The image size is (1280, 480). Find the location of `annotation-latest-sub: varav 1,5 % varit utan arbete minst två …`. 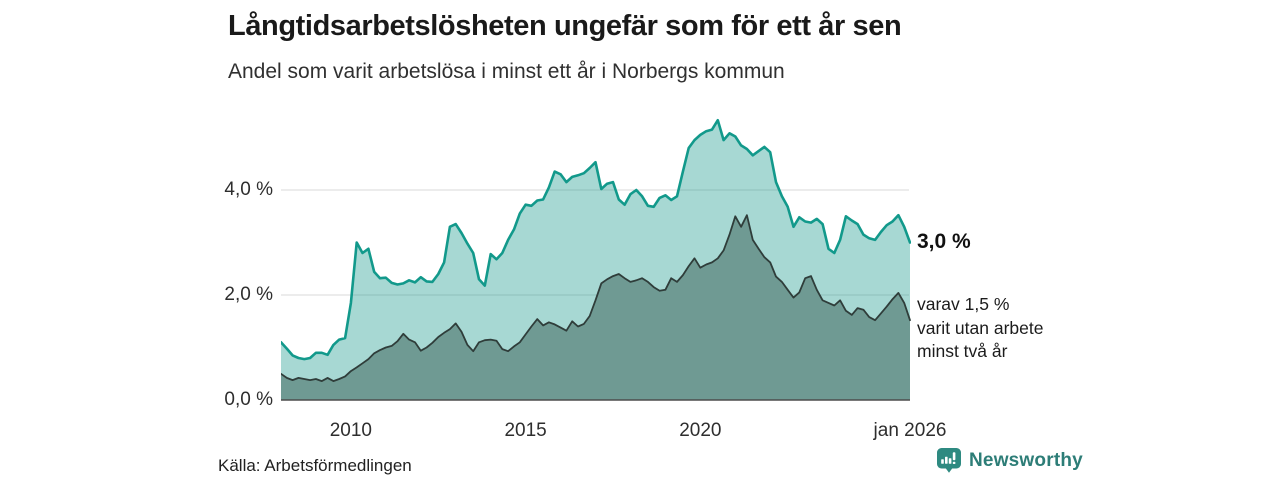

annotation-latest-sub: varav 1,5 % varit utan arbete minst två … is located at coordinates (980, 328).